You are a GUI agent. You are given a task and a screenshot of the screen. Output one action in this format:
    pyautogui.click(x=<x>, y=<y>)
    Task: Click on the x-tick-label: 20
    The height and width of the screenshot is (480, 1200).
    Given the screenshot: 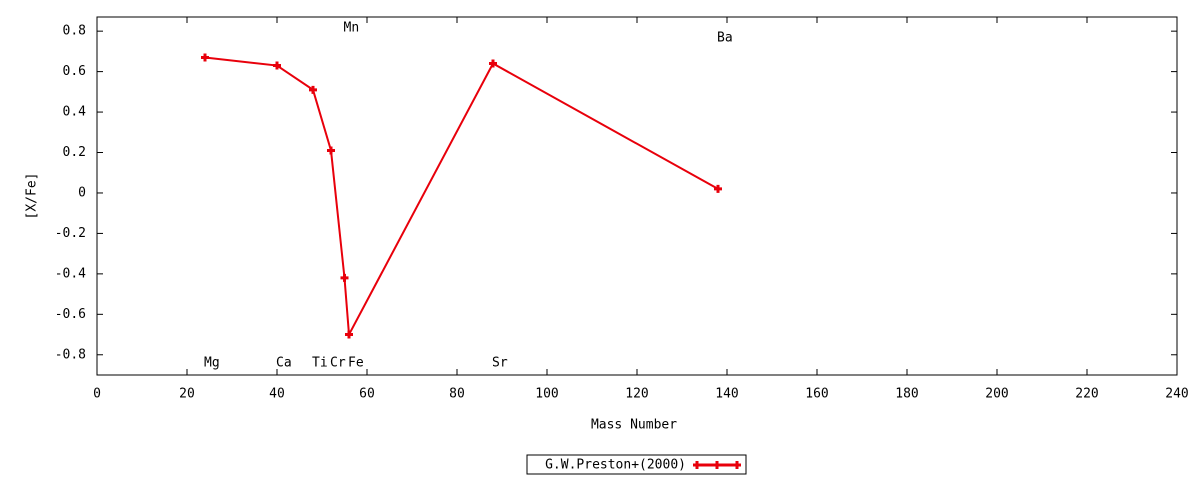 What is the action you would take?
    pyautogui.click(x=187, y=394)
    